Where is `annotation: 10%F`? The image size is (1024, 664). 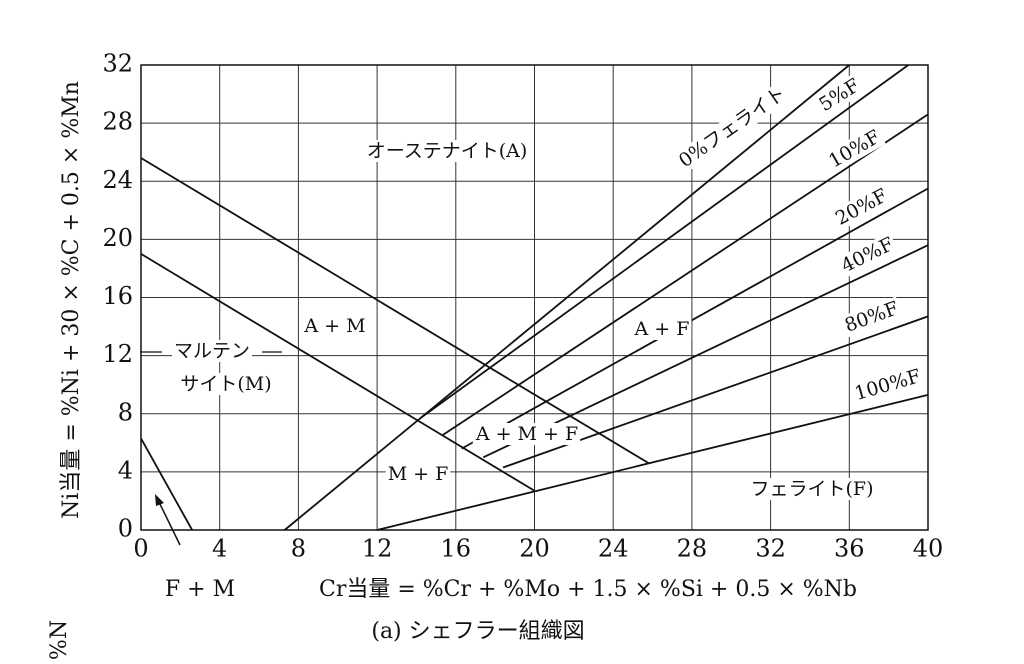 annotation: 10%F is located at coordinates (854, 149).